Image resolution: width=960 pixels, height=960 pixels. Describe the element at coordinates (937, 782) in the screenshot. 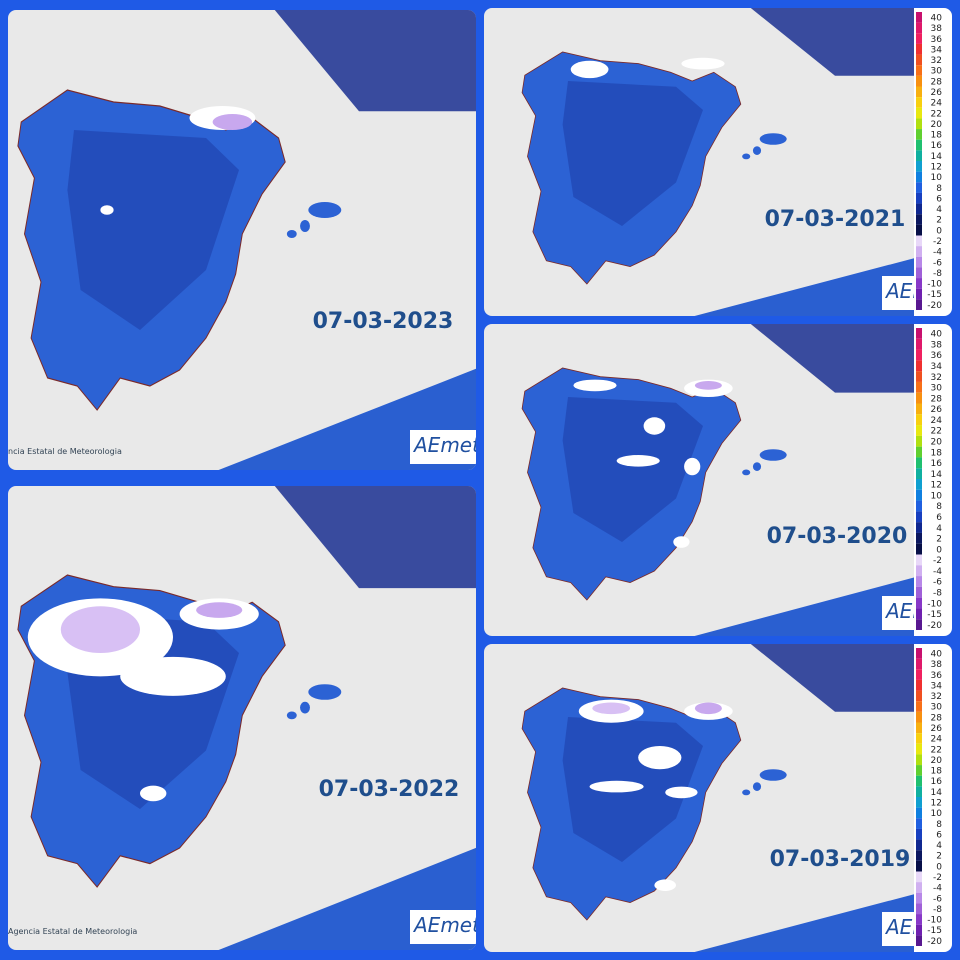

I see `legend-label: 16` at that location.